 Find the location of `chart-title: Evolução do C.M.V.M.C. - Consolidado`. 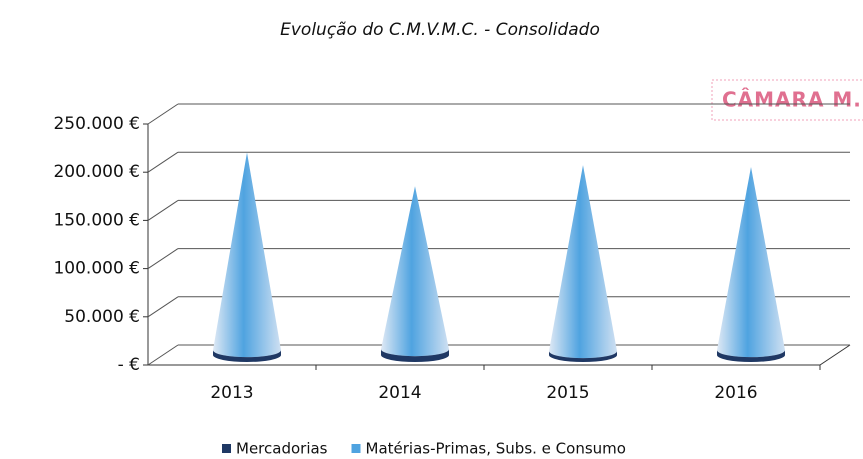

chart-title: Evolução do C.M.V.M.C. - Consolidado is located at coordinates (440, 30).